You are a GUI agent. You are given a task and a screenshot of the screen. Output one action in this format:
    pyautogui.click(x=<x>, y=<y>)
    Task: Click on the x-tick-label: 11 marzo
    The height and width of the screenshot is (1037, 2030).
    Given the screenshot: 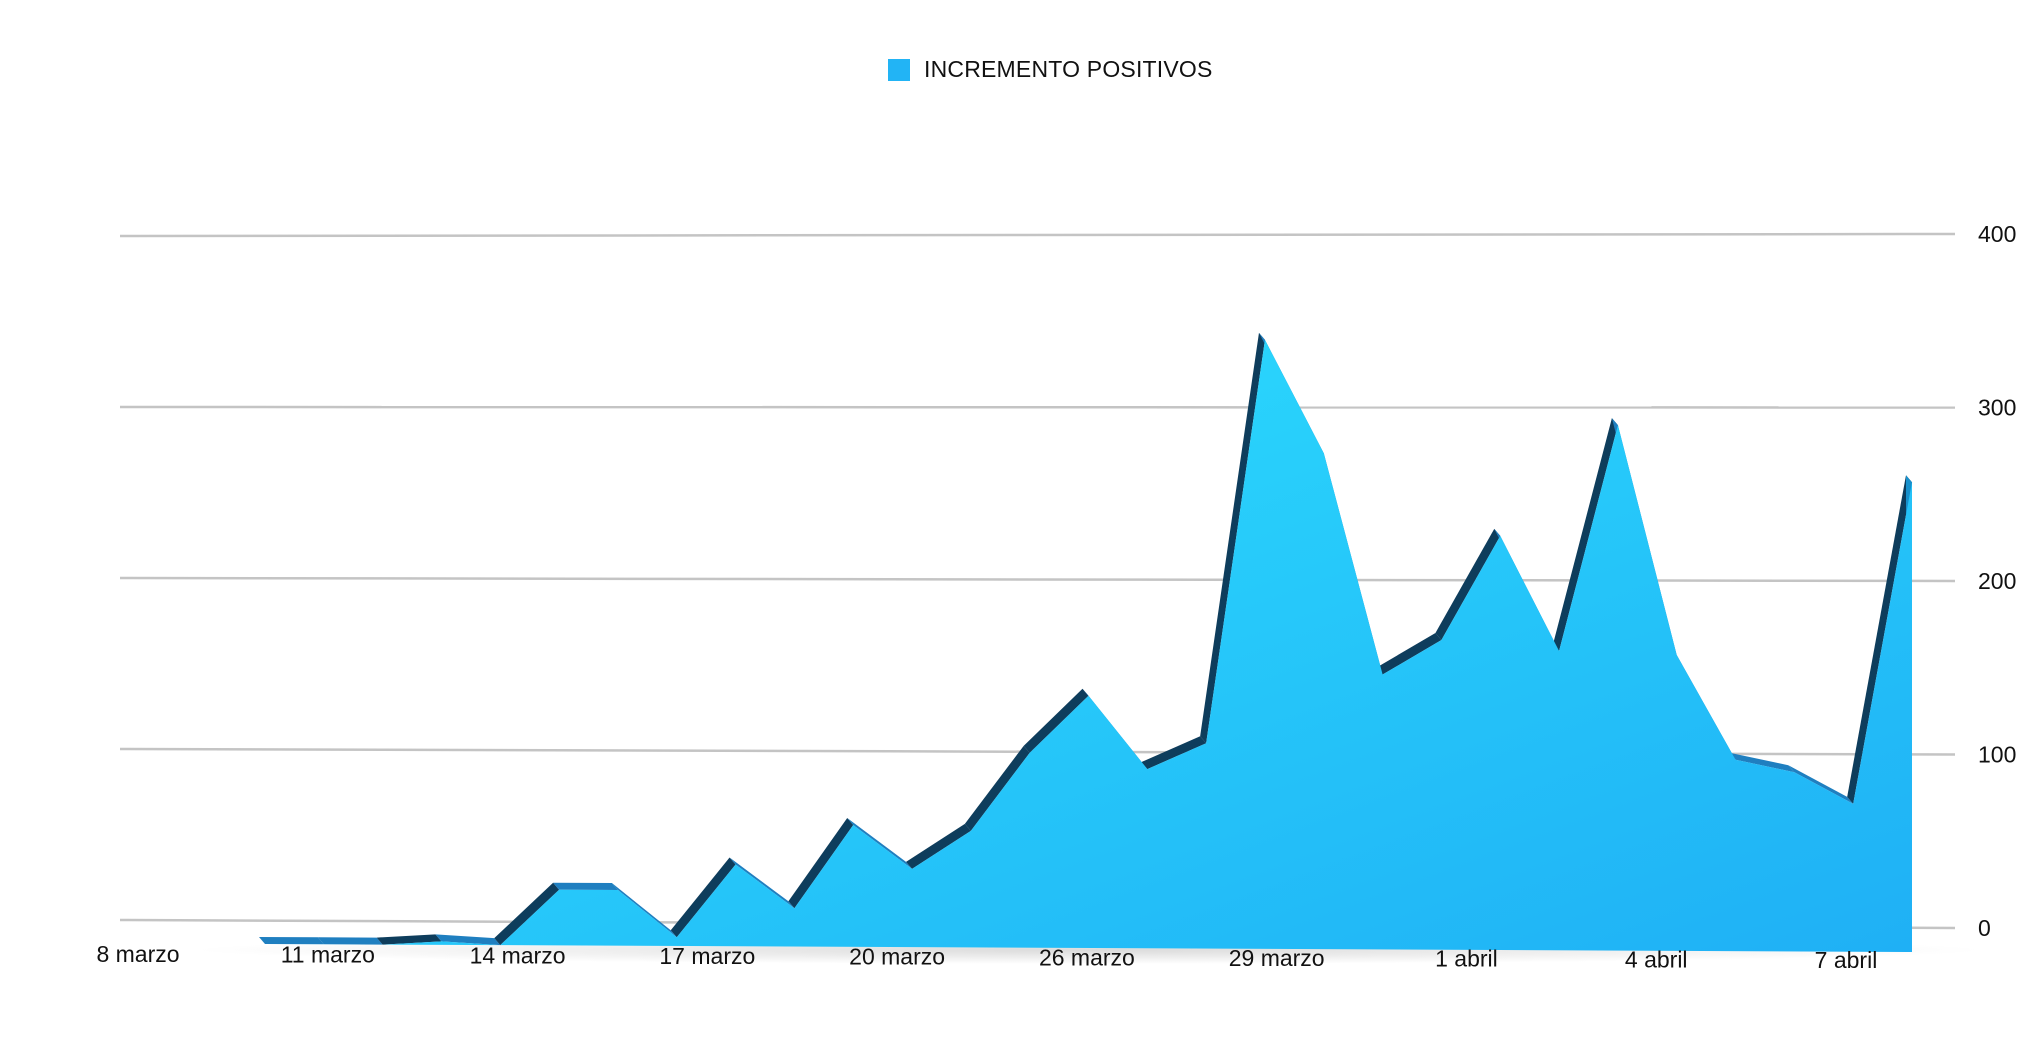 What is the action you would take?
    pyautogui.click(x=328, y=955)
    